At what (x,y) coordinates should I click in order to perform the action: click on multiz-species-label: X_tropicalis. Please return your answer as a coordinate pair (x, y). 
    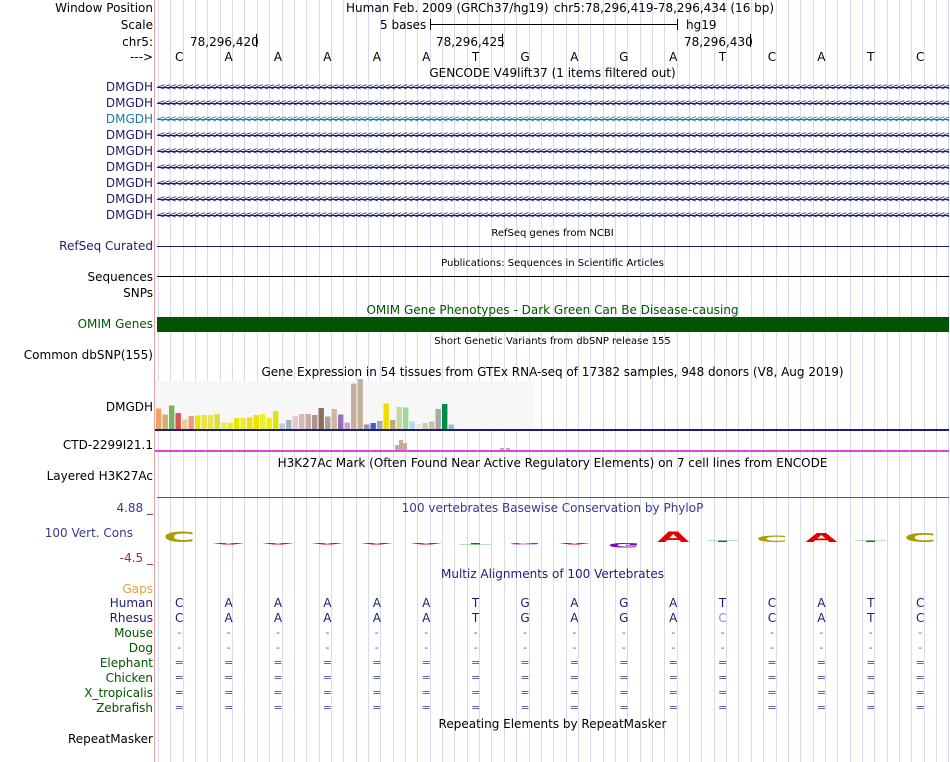
    Looking at the image, I should click on (118, 693).